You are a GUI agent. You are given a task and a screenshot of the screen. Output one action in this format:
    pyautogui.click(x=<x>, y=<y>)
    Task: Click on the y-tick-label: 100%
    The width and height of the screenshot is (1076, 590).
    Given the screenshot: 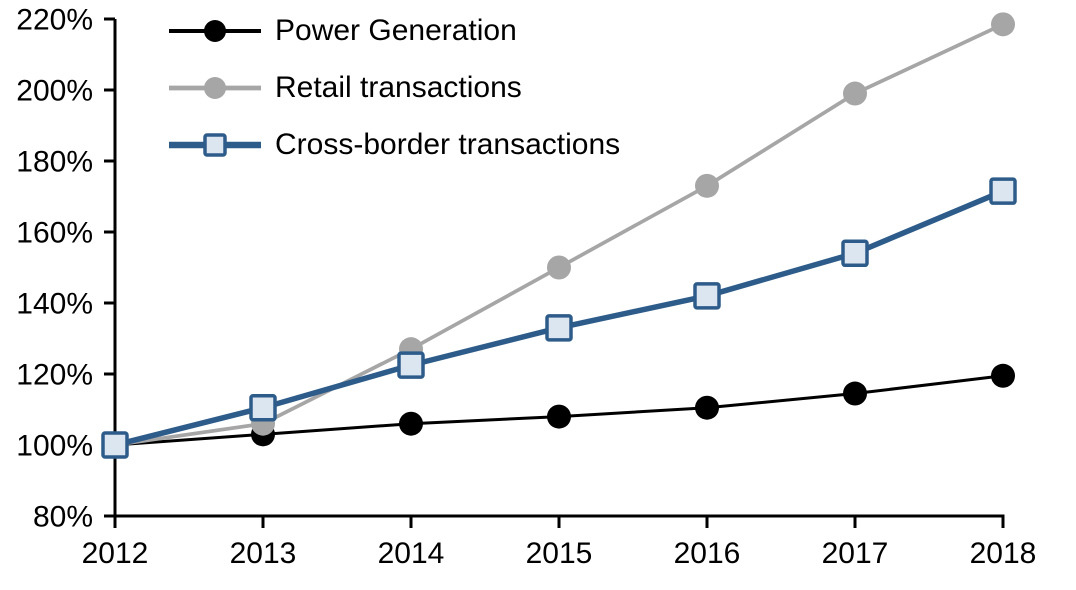 What is the action you would take?
    pyautogui.click(x=54, y=446)
    